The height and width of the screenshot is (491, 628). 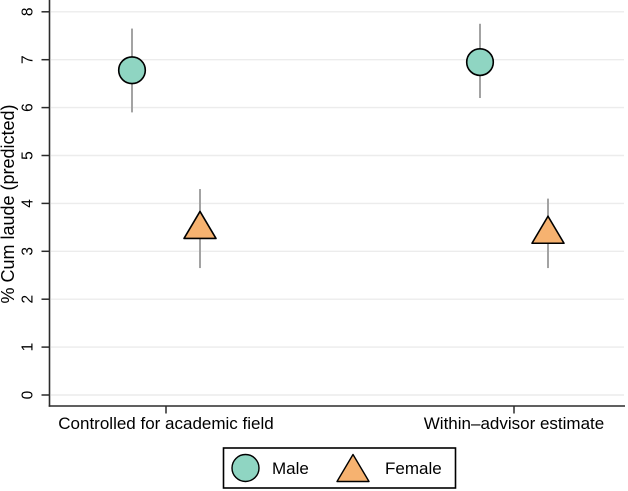 I want to click on legend: Male Female, so click(x=339, y=468).